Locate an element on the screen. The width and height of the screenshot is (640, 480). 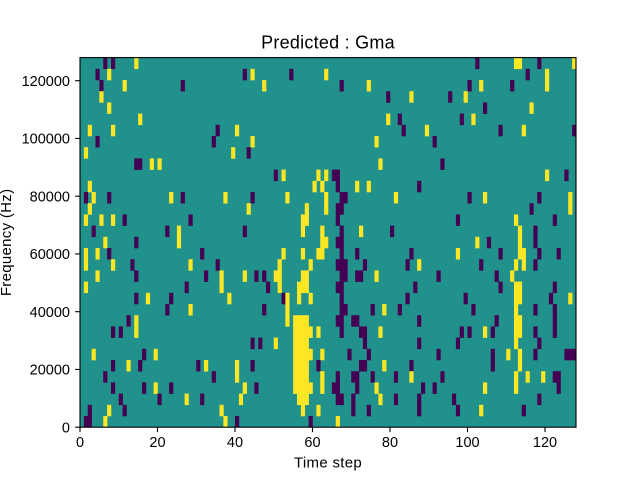
svg-text: 100 is located at coordinates (467, 443).